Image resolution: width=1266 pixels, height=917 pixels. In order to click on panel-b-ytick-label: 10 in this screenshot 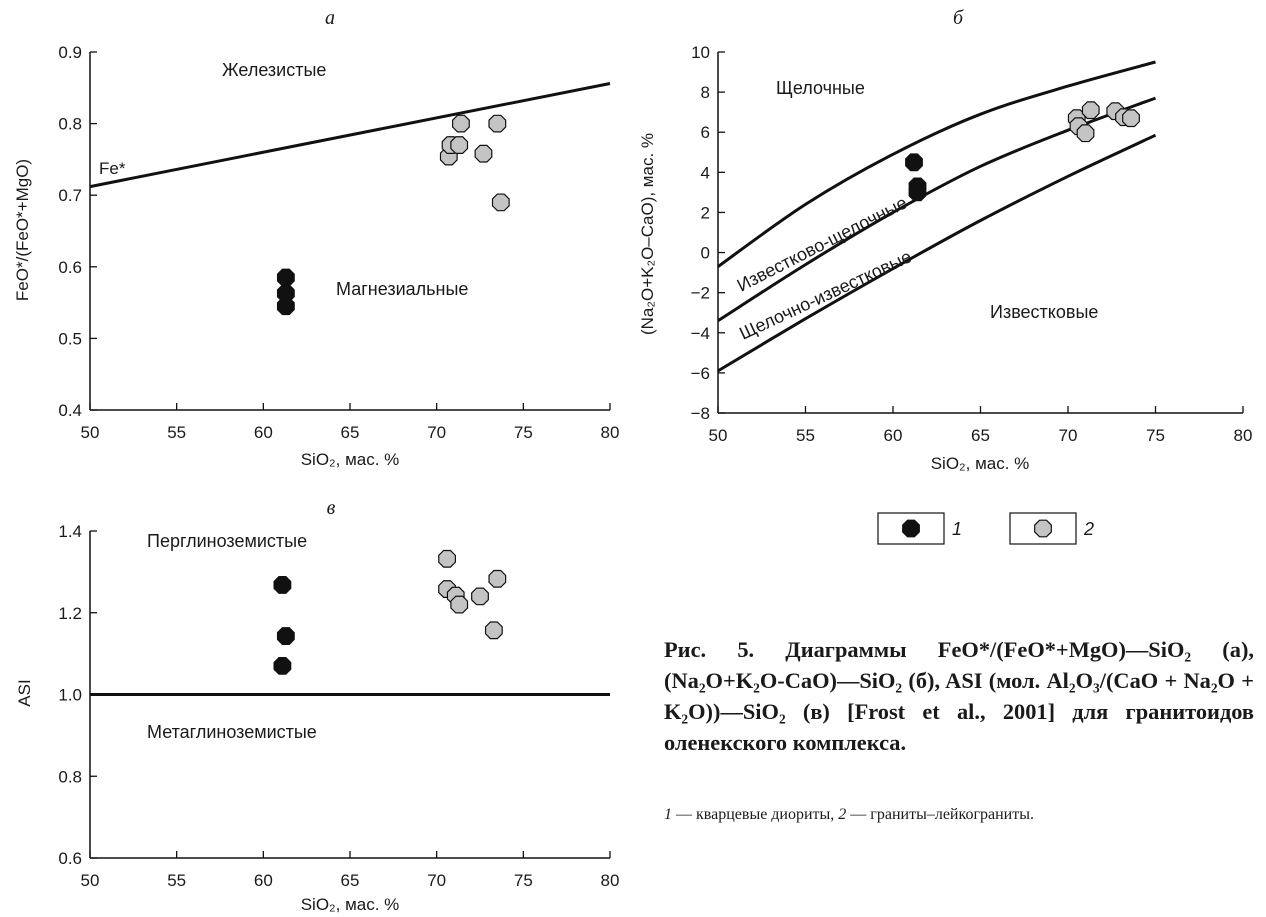, I will do `click(700, 52)`.